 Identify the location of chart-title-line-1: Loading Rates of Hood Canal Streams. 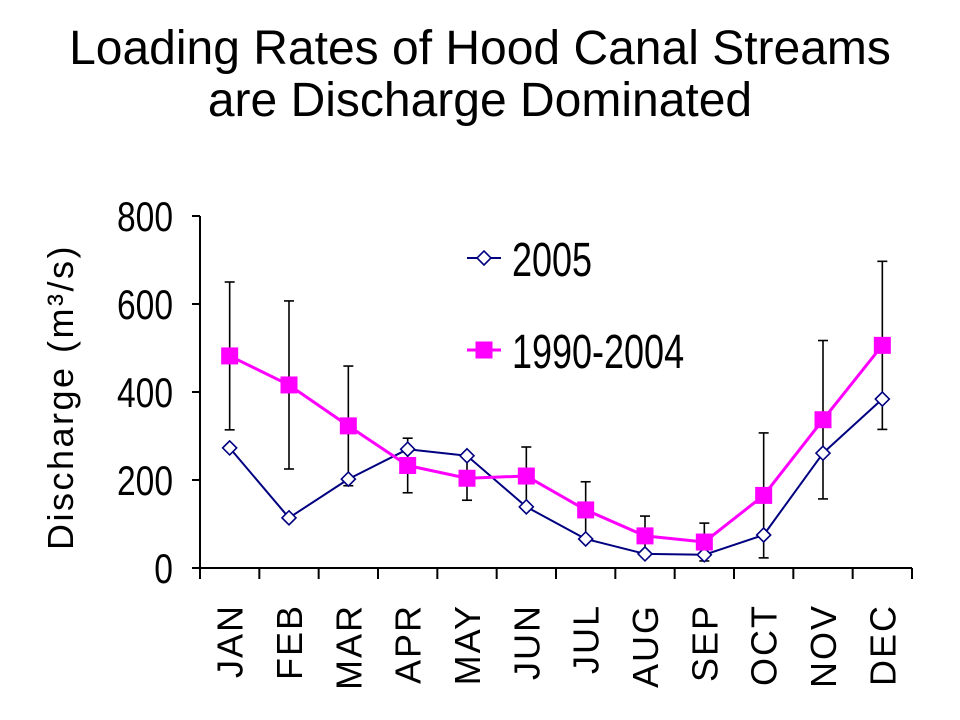
(480, 48).